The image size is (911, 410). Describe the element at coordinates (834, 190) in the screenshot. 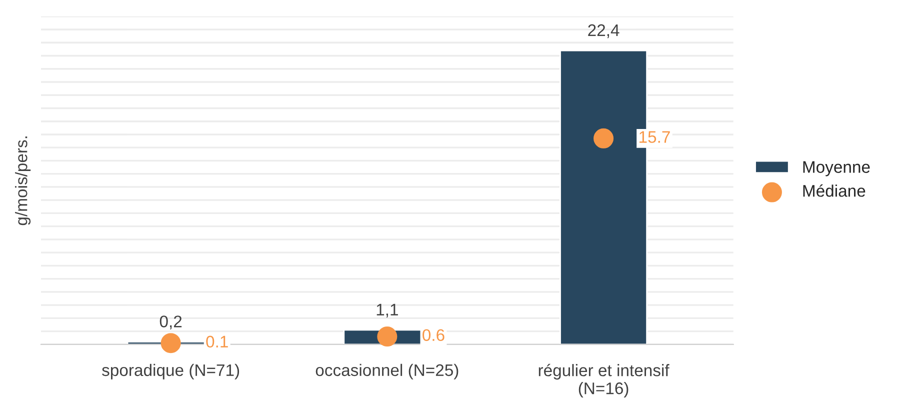

I see `legend-label: Médiane` at that location.